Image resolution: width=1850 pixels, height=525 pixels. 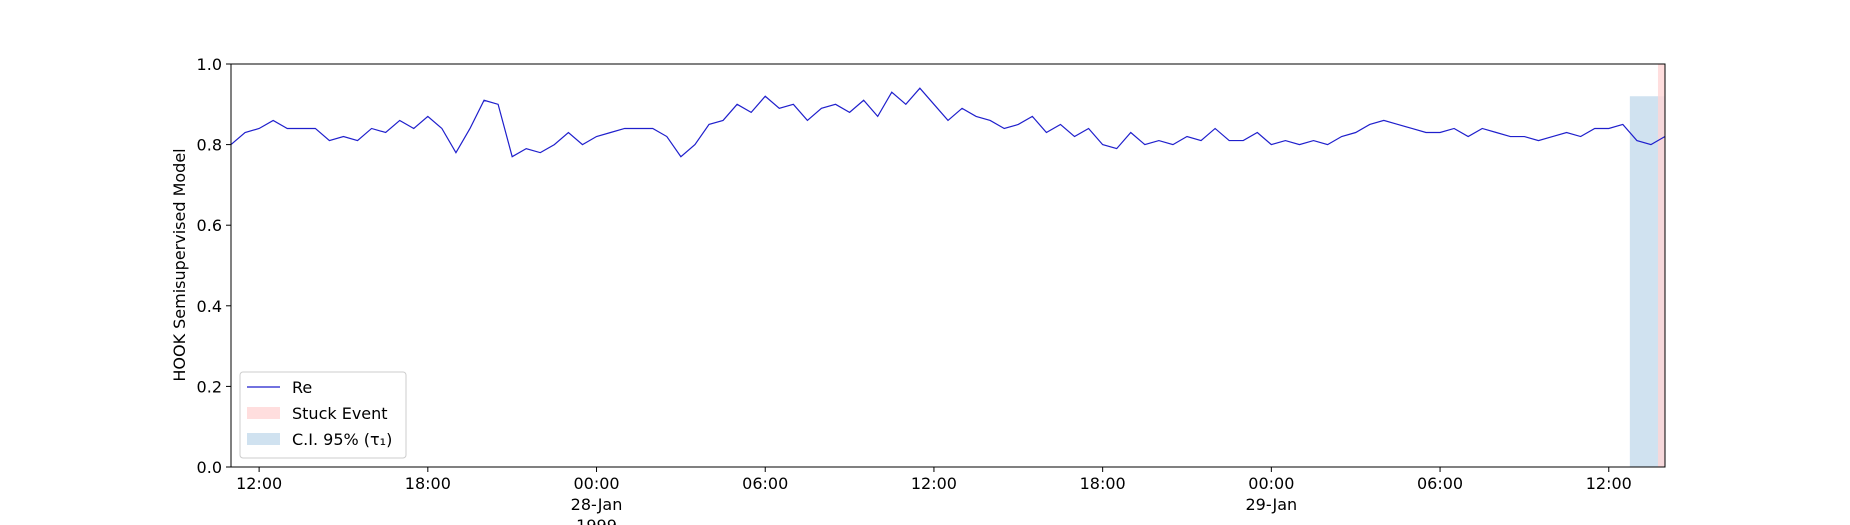 What do you see at coordinates (209, 467) in the screenshot?
I see `y-tick-label: 0.0` at bounding box center [209, 467].